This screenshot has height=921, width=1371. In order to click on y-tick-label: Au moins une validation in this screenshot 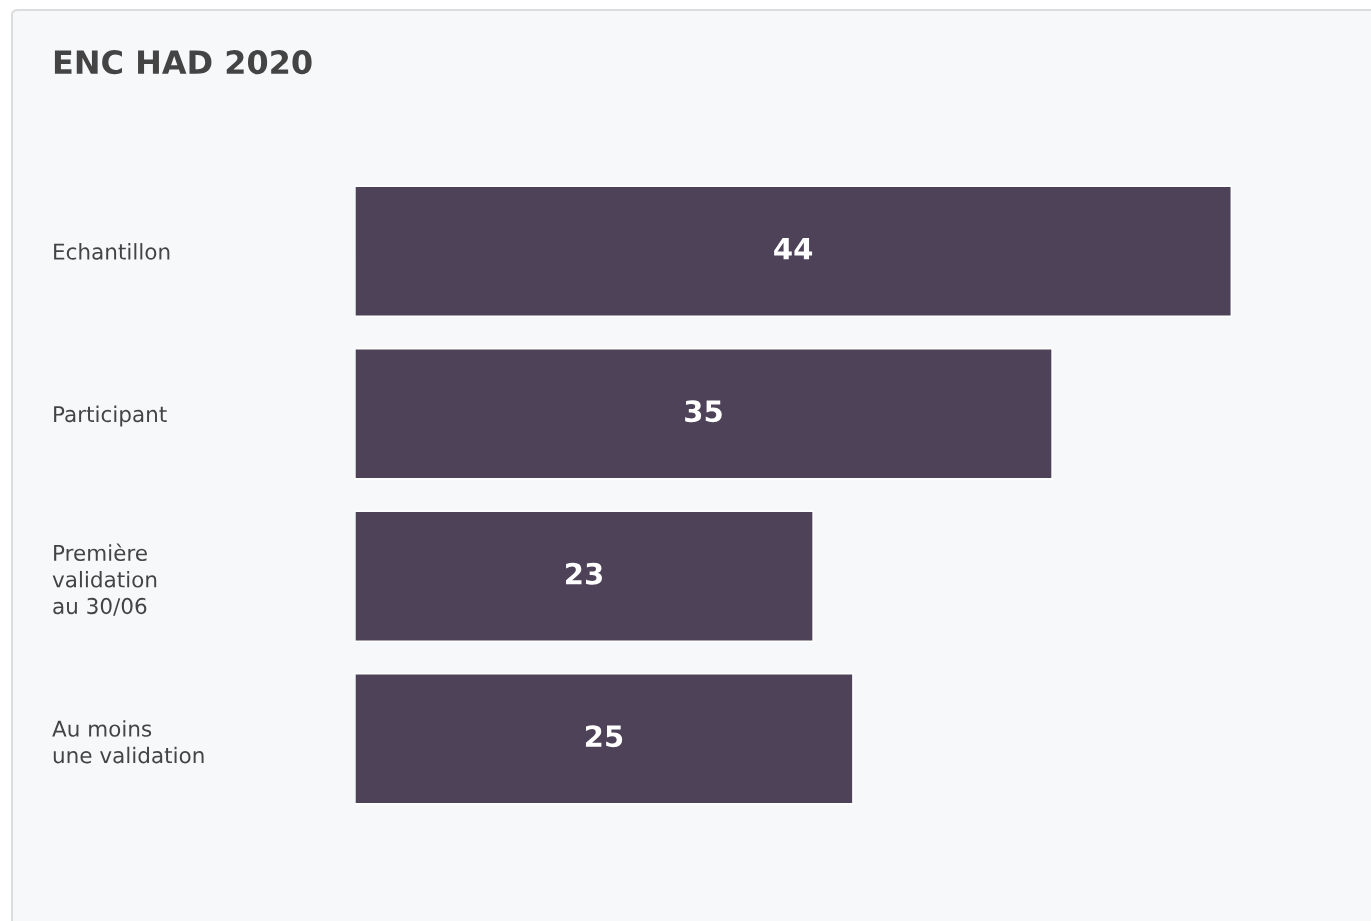, I will do `click(128, 742)`.